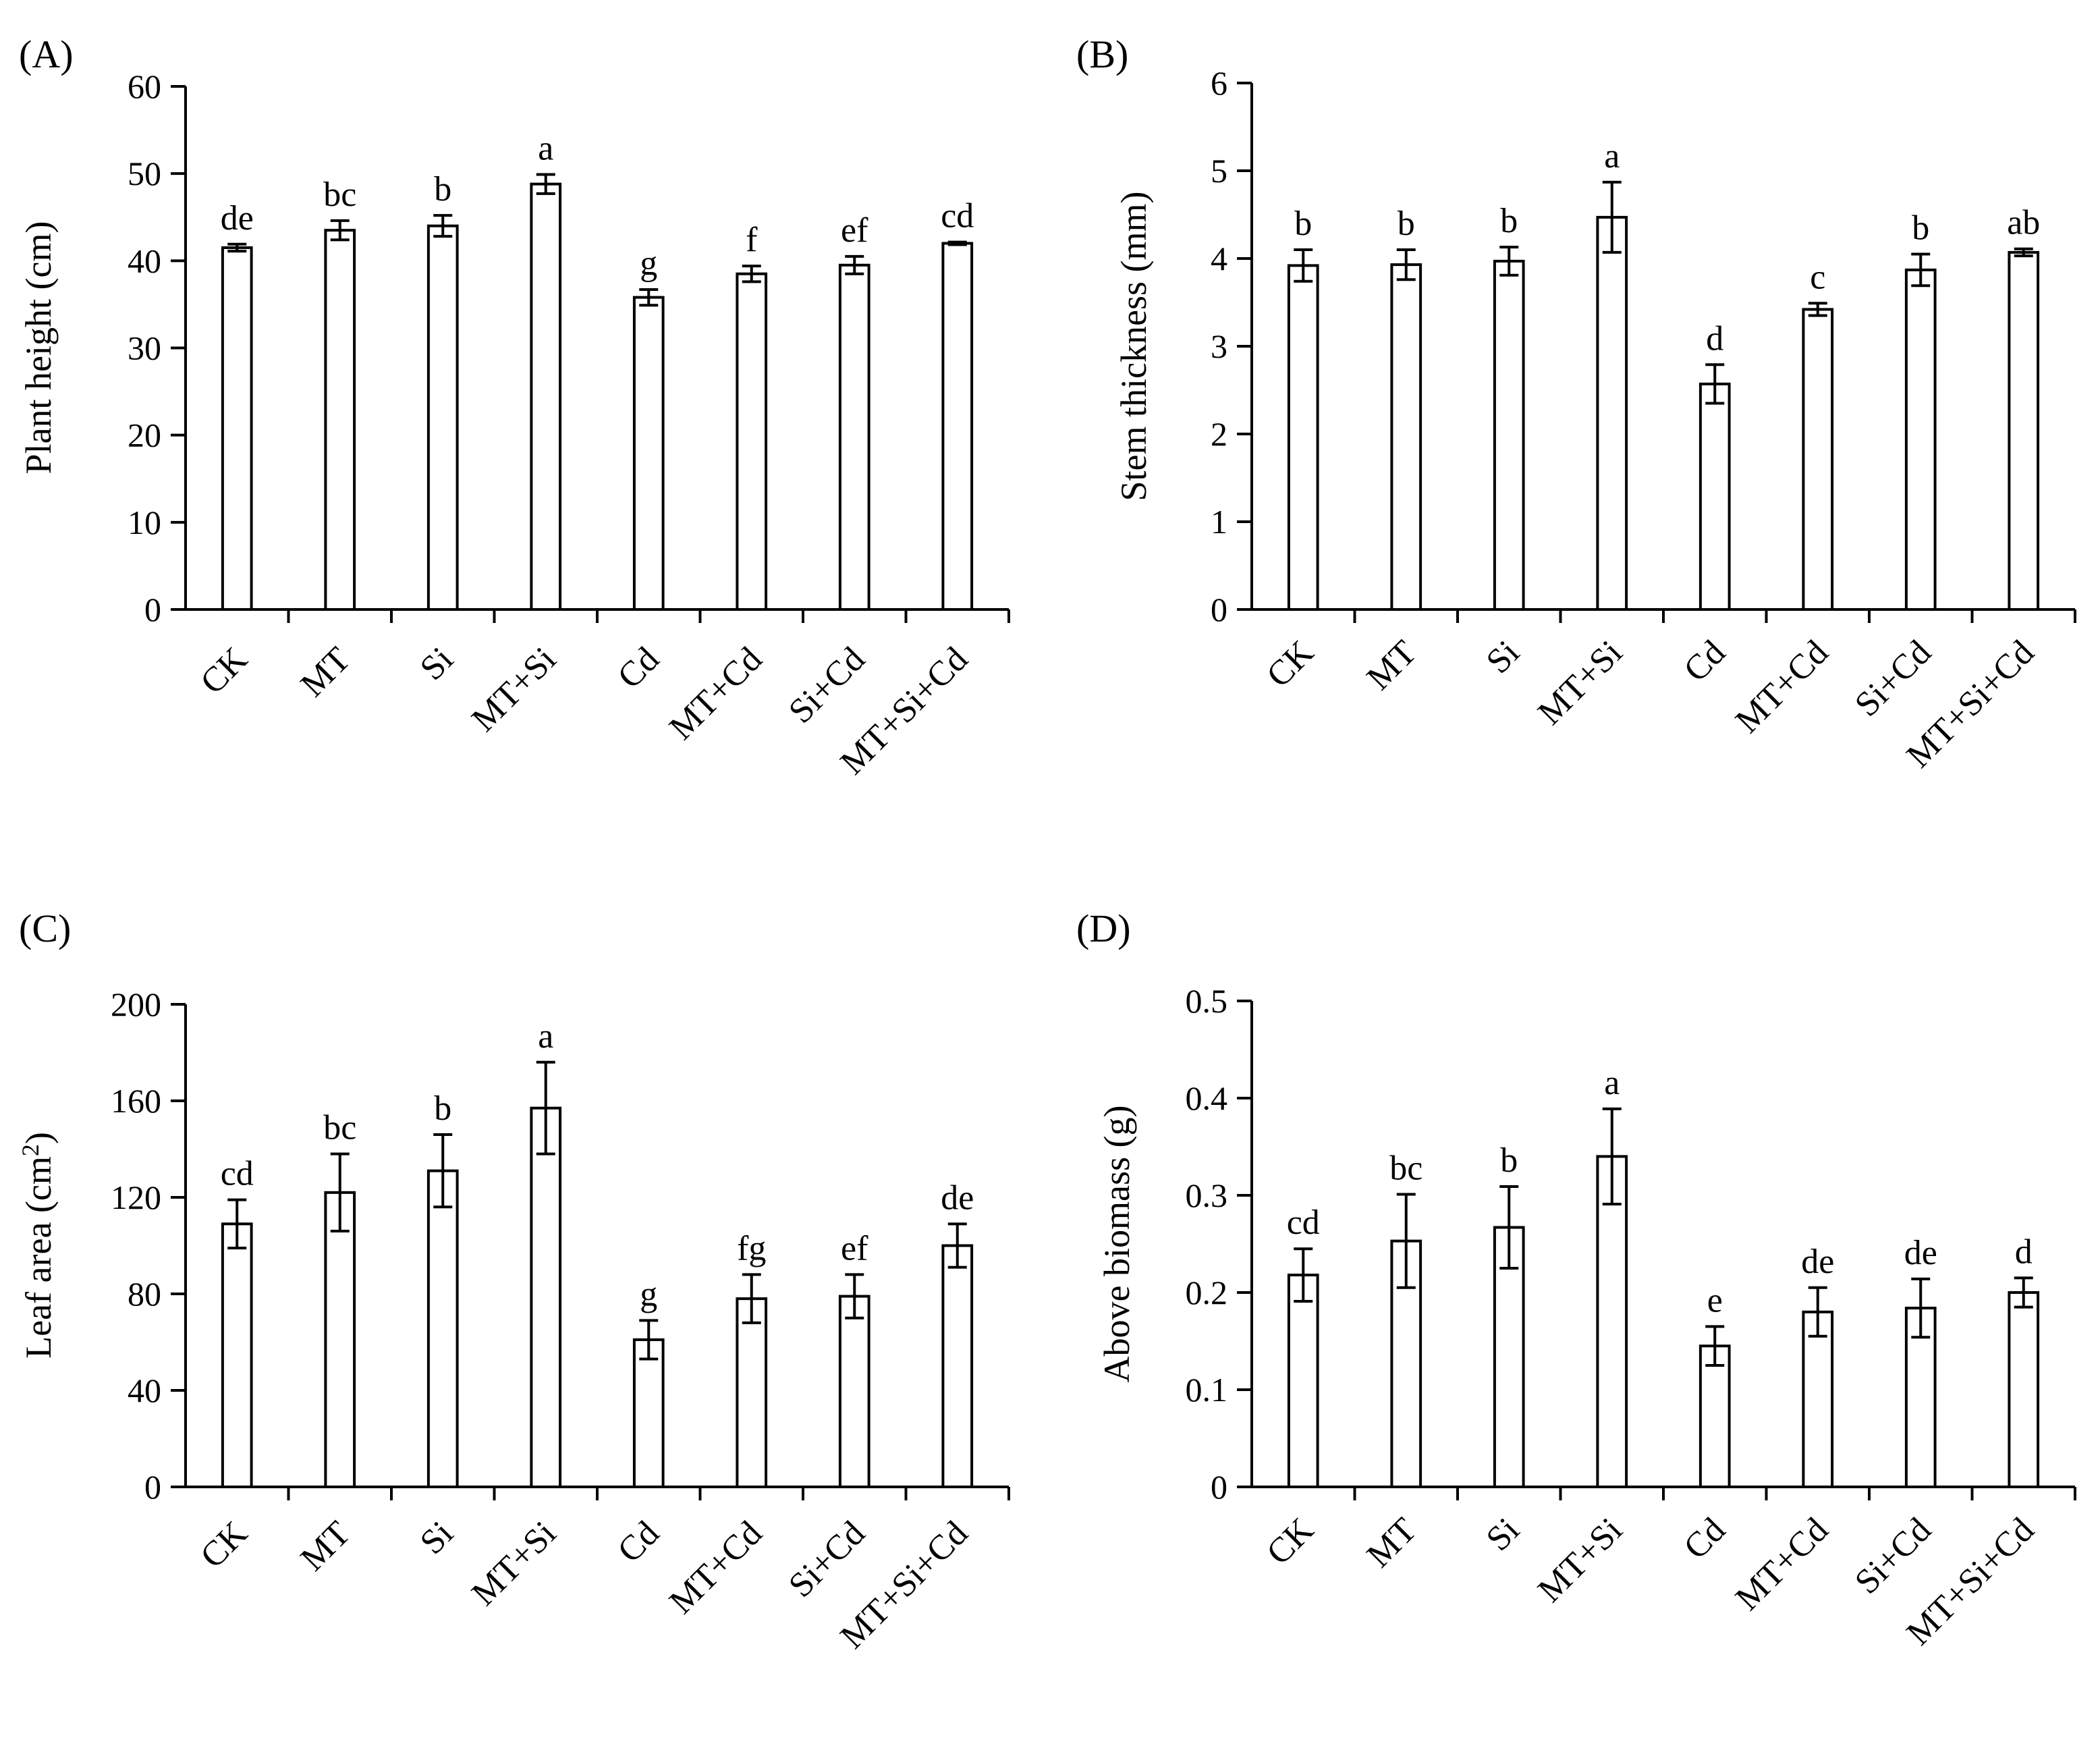 The height and width of the screenshot is (1740, 2100). I want to click on y-axis-label-text: Above biomass (g), so click(1117, 1244).